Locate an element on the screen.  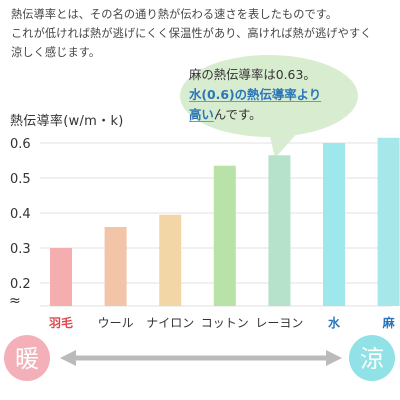
category-label: ナイロン is located at coordinates (170, 323).